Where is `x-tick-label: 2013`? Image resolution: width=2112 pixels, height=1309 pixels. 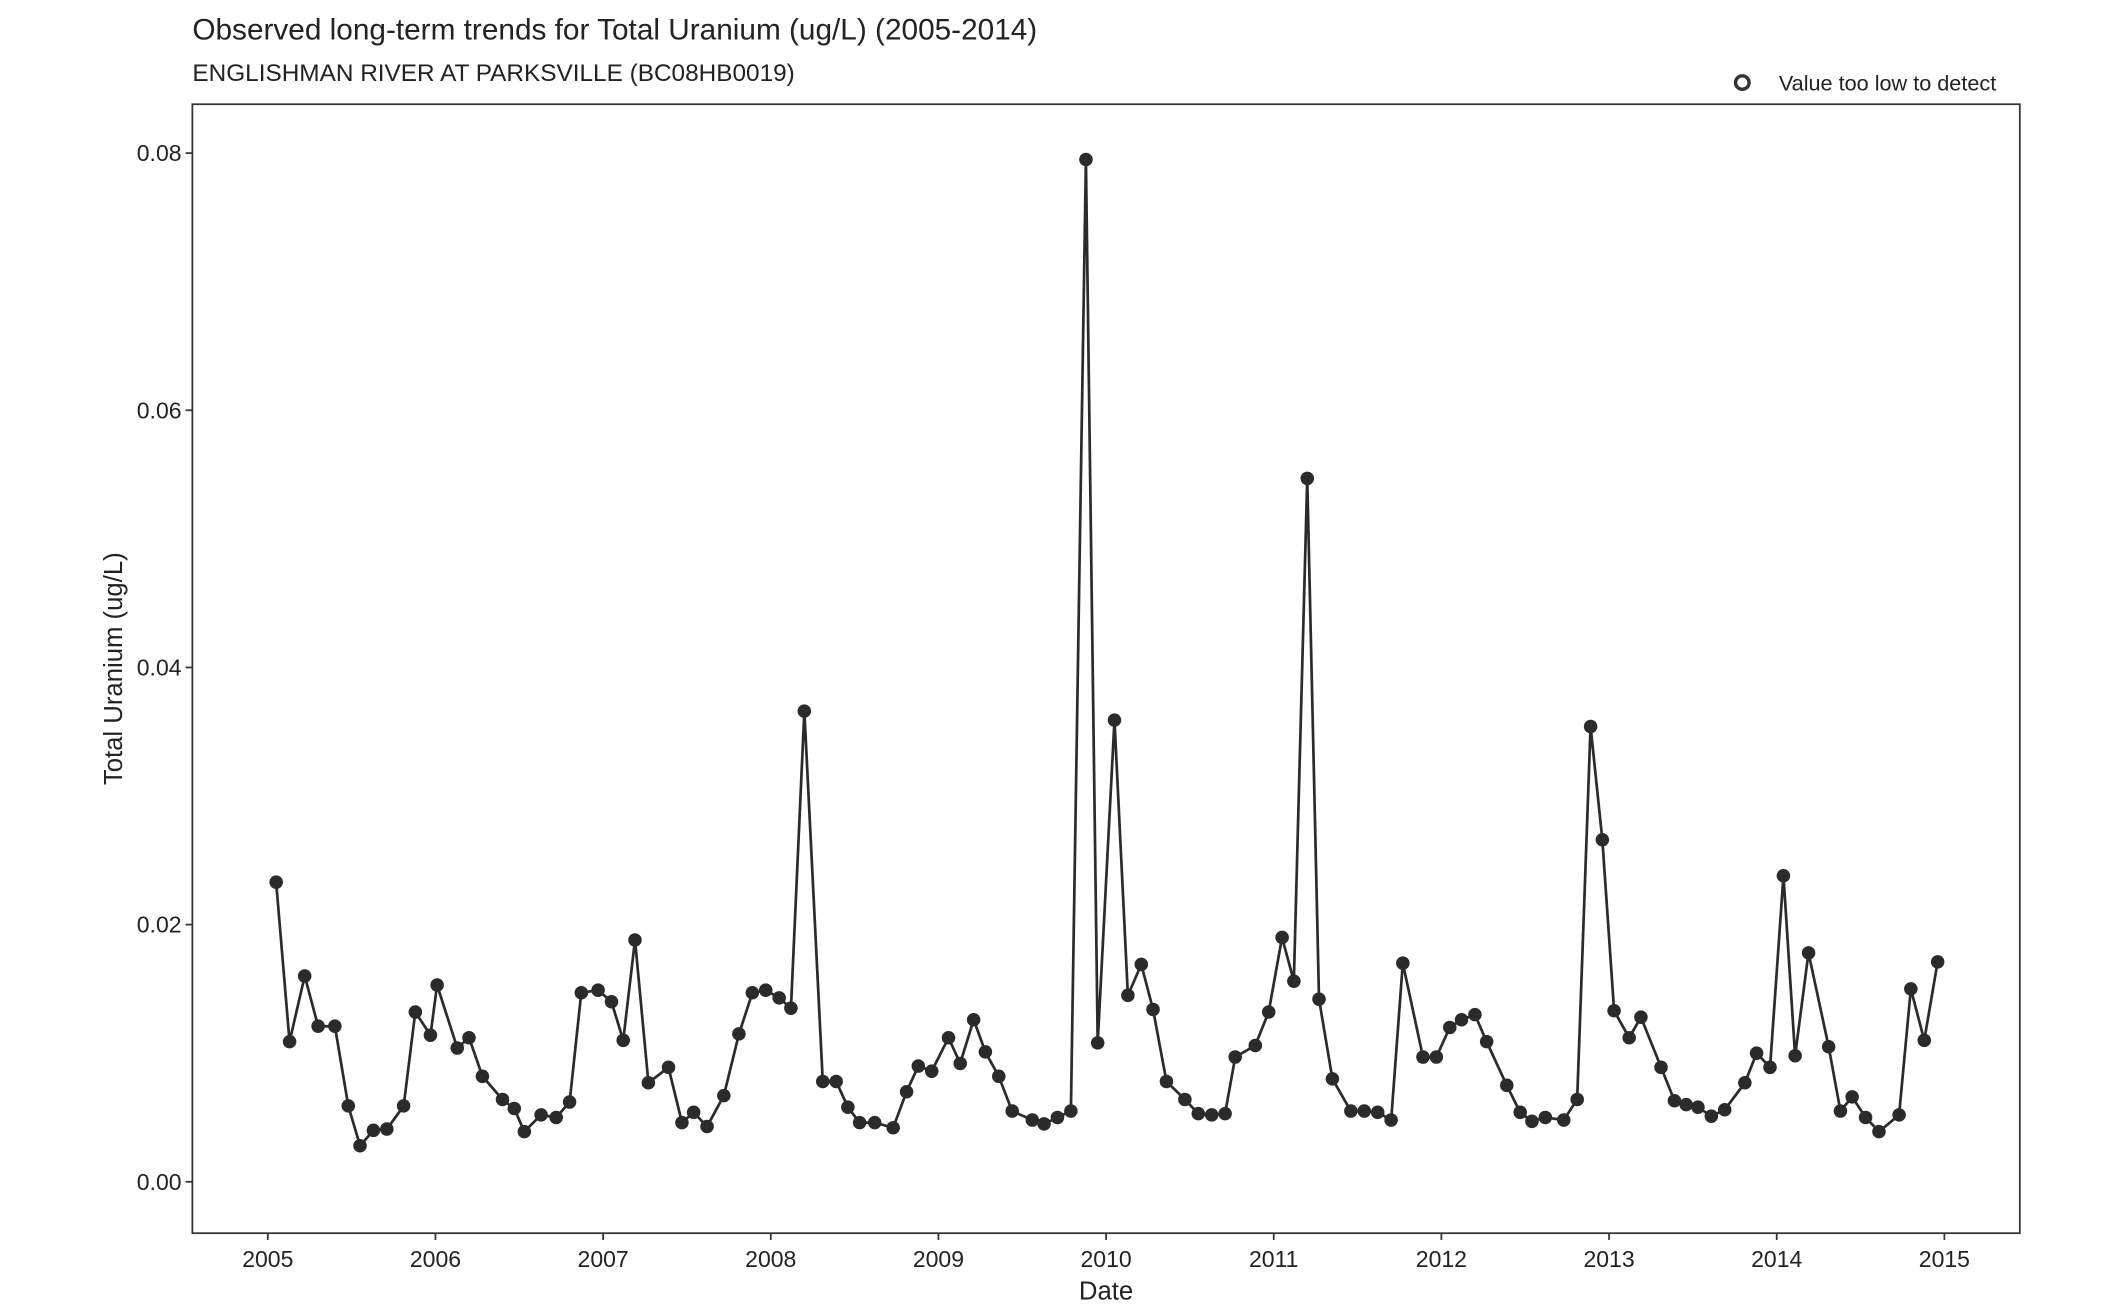
x-tick-label: 2013 is located at coordinates (1608, 1259).